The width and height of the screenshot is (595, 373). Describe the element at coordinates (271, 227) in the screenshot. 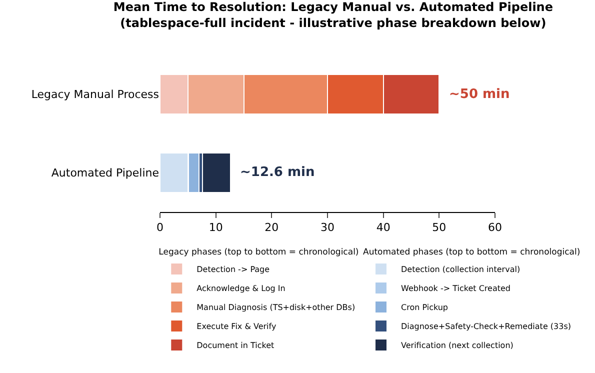

I see `x-tick-label: 20` at that location.